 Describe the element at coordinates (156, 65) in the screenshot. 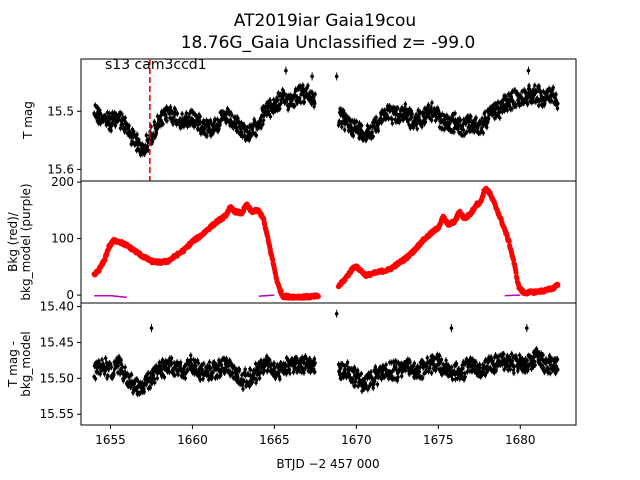

I see `sector-annotation: s13 cam3ccd1` at that location.